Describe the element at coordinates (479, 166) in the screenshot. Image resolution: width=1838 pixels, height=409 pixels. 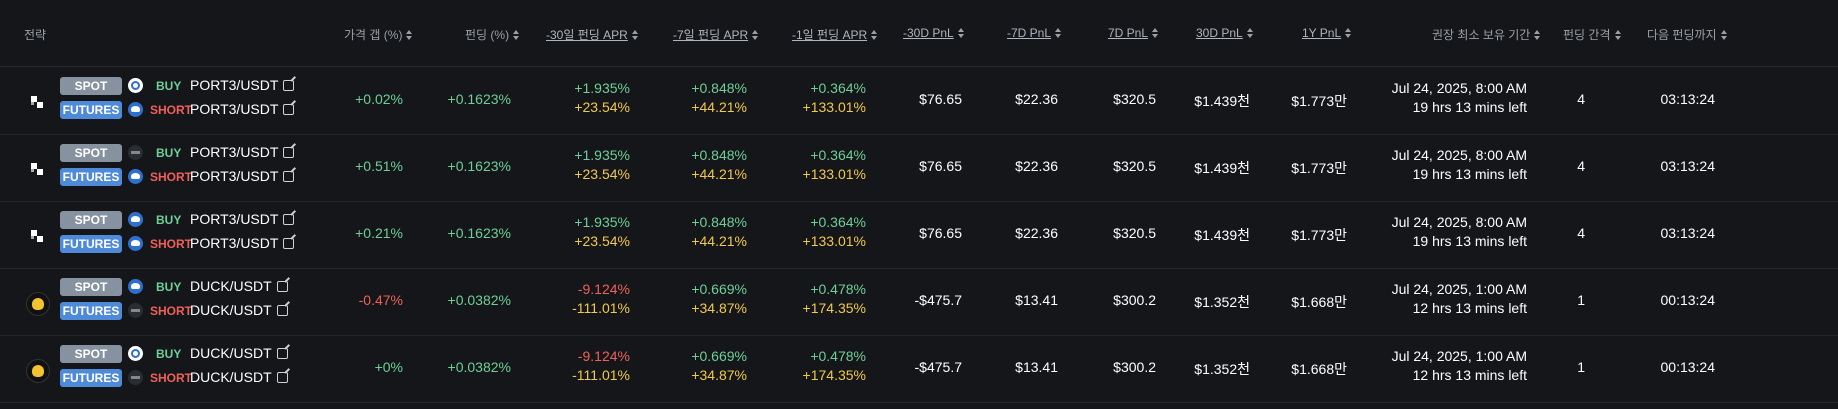
I see `funding-rate: +0.1623%` at that location.